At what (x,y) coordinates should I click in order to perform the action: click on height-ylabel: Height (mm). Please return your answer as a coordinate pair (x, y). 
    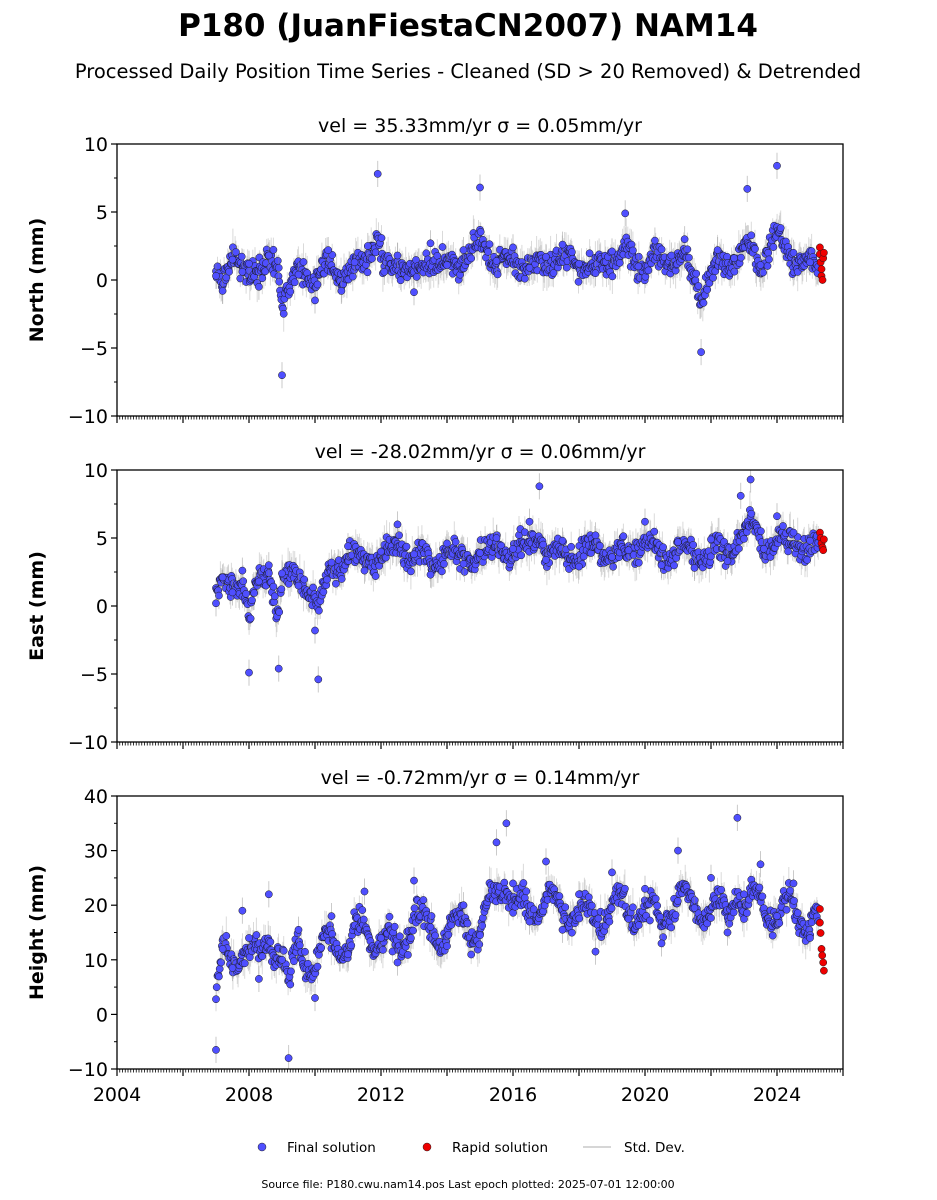
    Looking at the image, I should click on (37, 932).